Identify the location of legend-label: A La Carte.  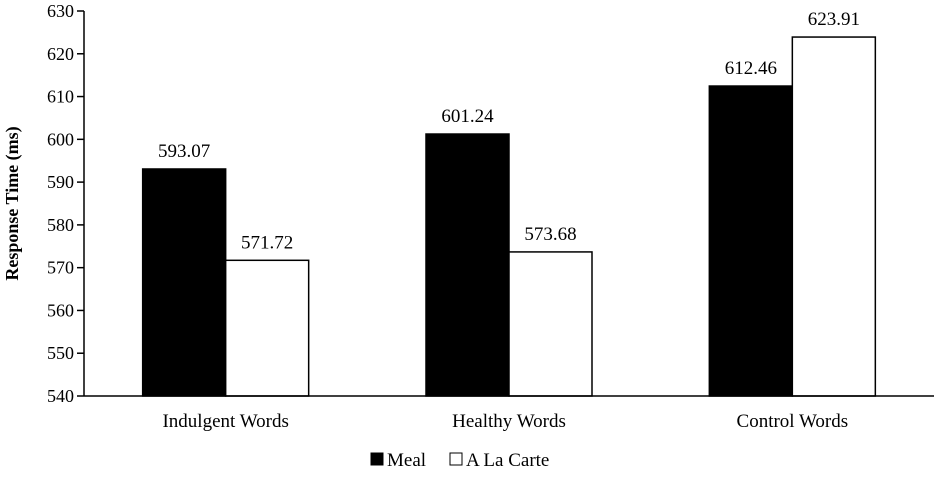
(507, 460).